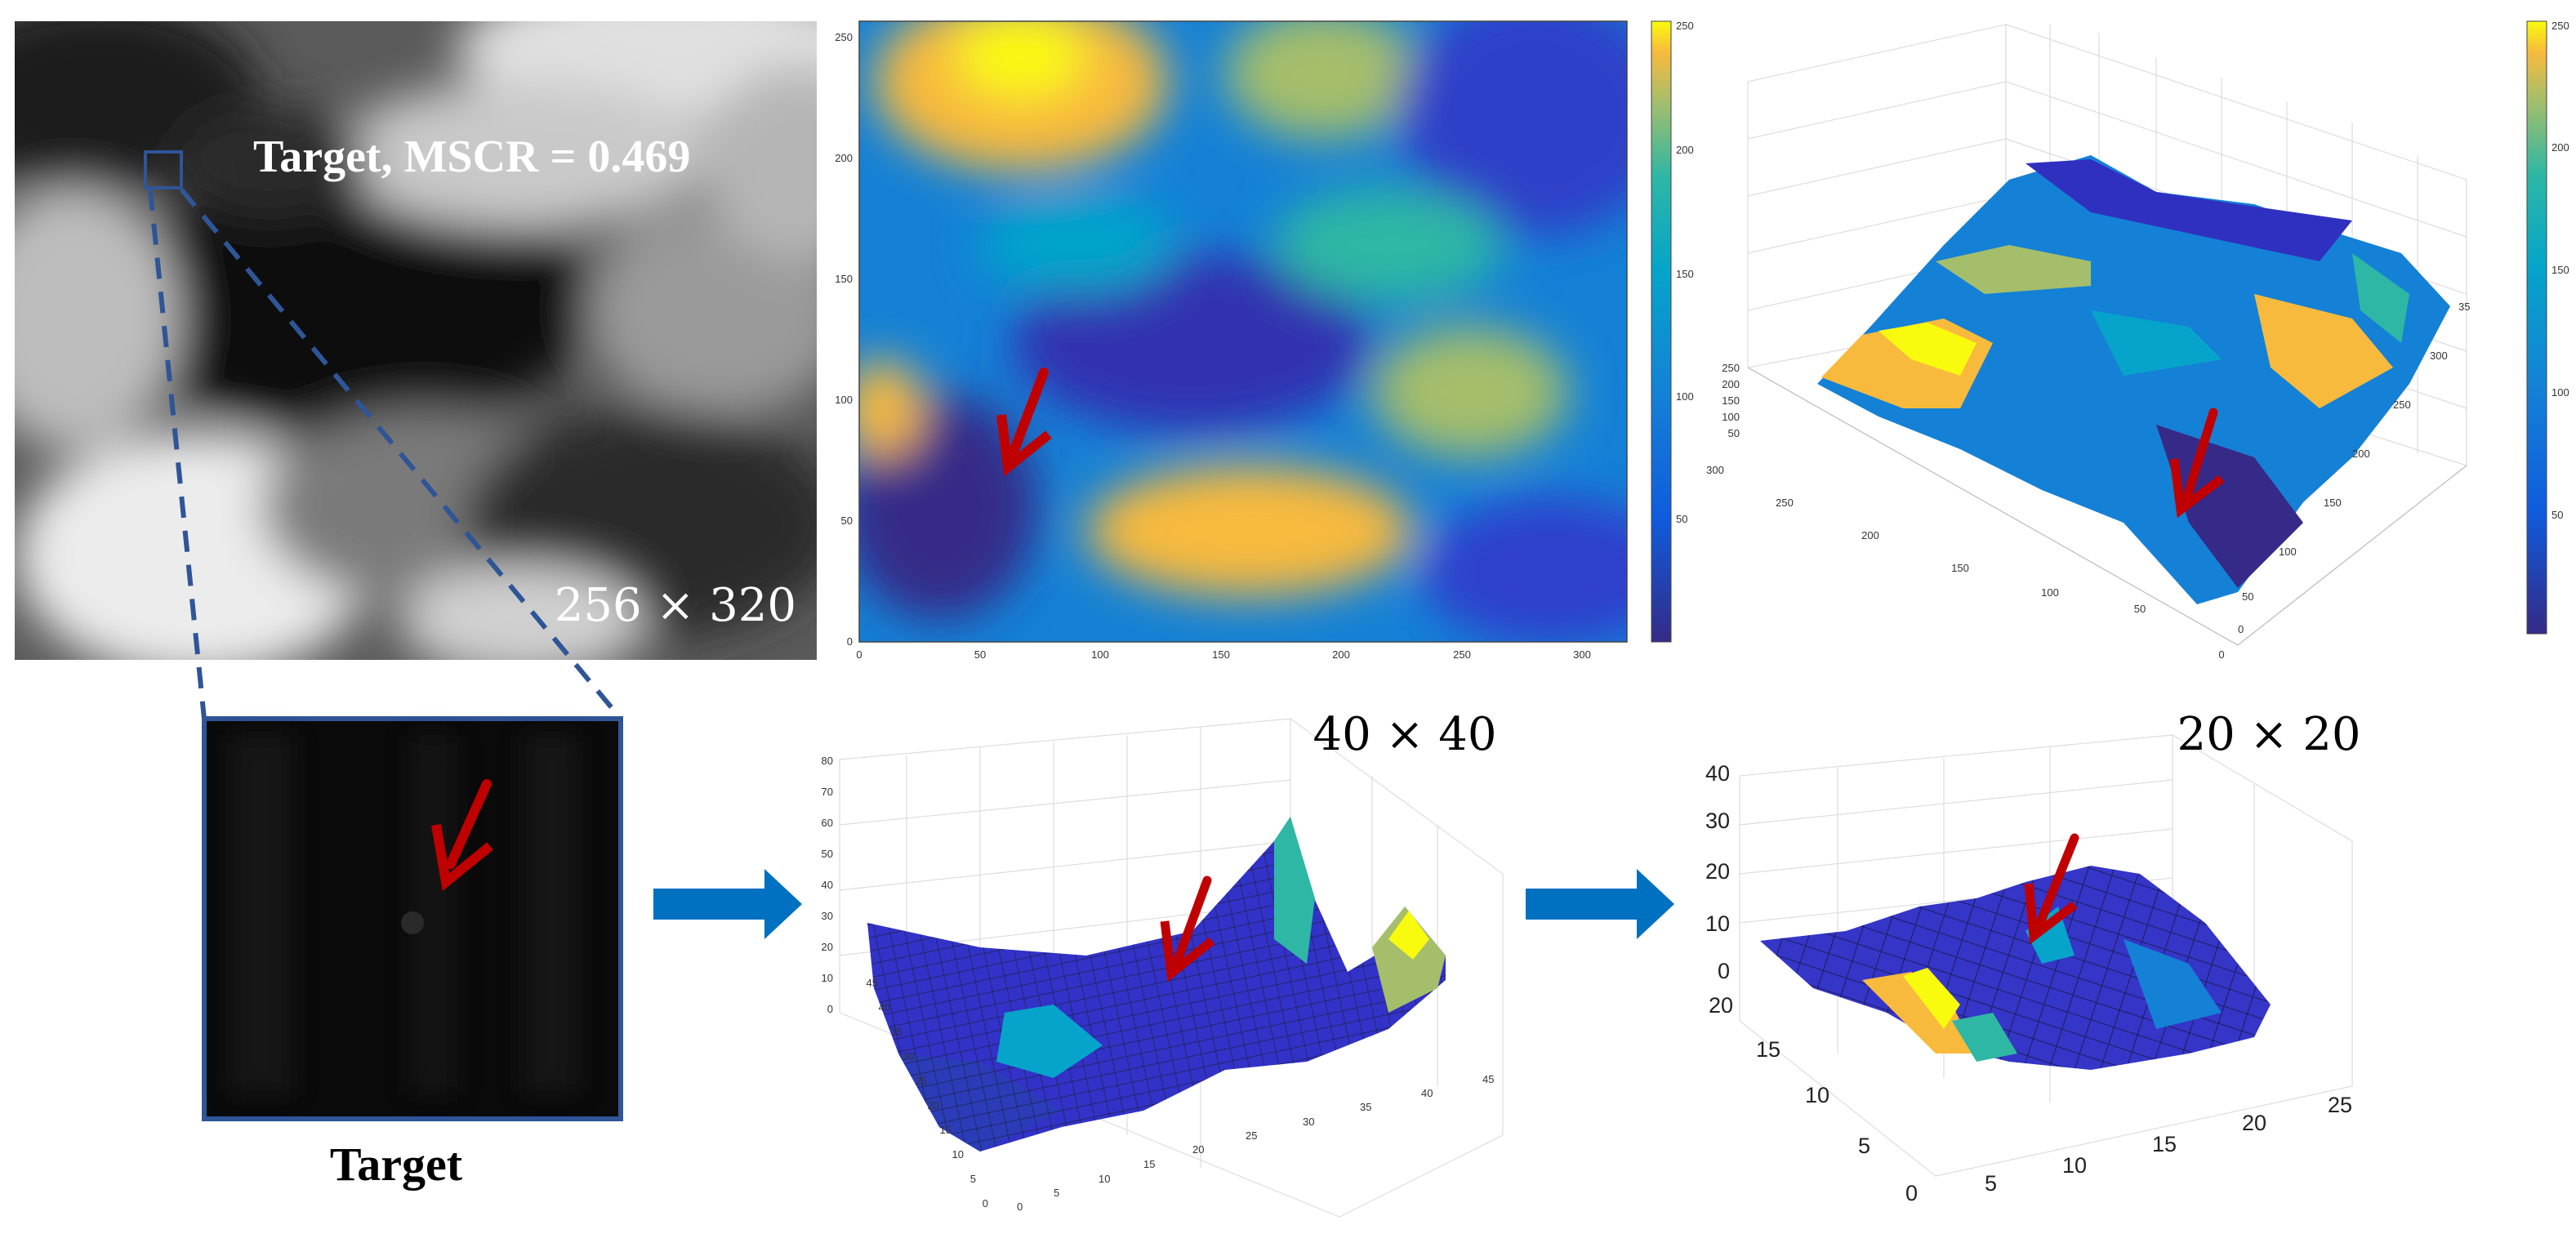  Describe the element at coordinates (1785, 503) in the screenshot. I see `surface-full-x-tick: 250` at that location.